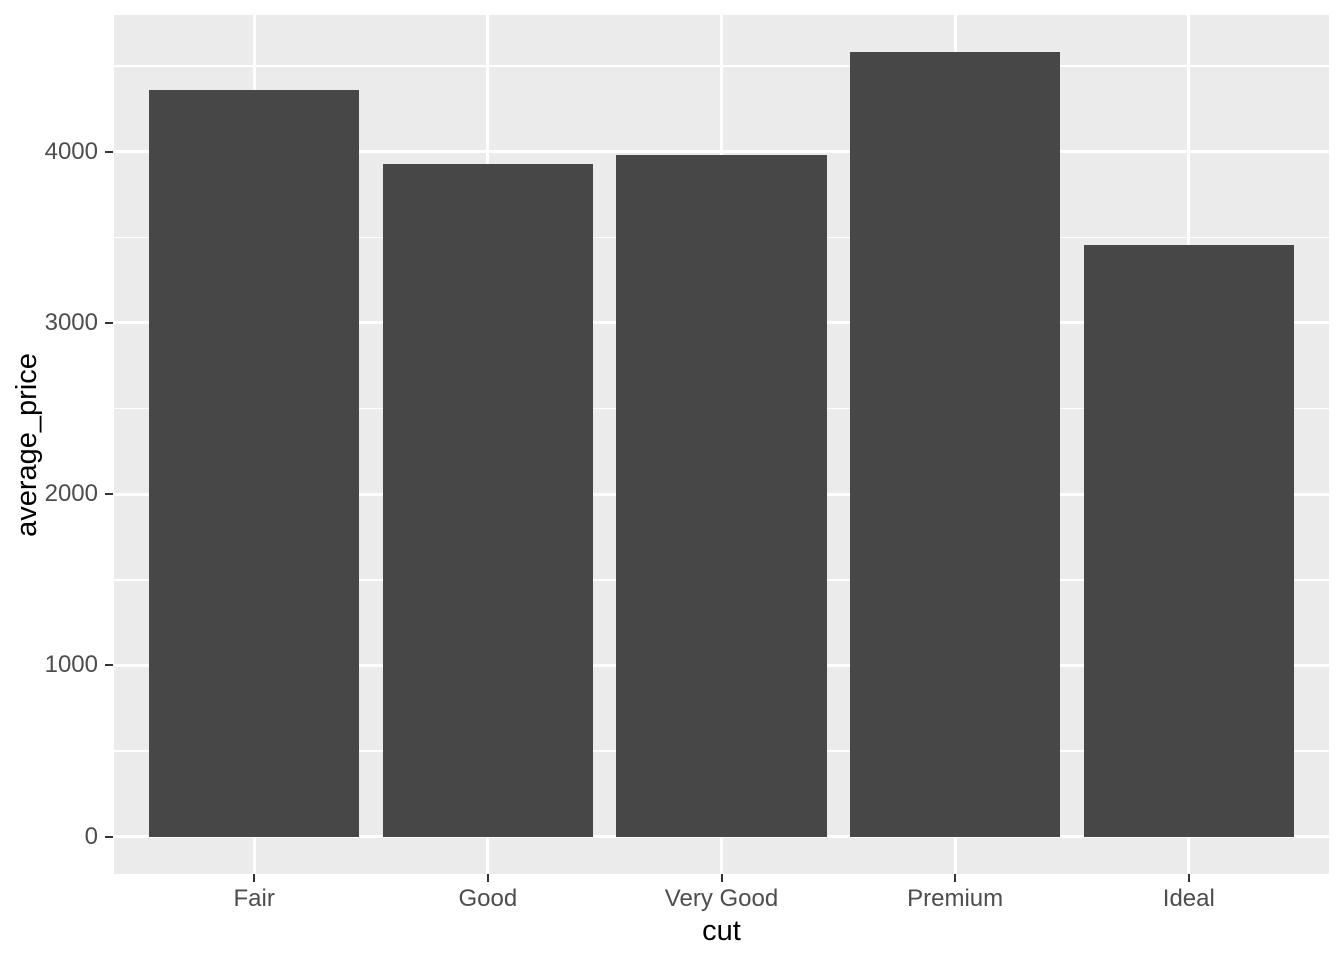 The height and width of the screenshot is (960, 1344). I want to click on bar-fair, so click(254, 463).